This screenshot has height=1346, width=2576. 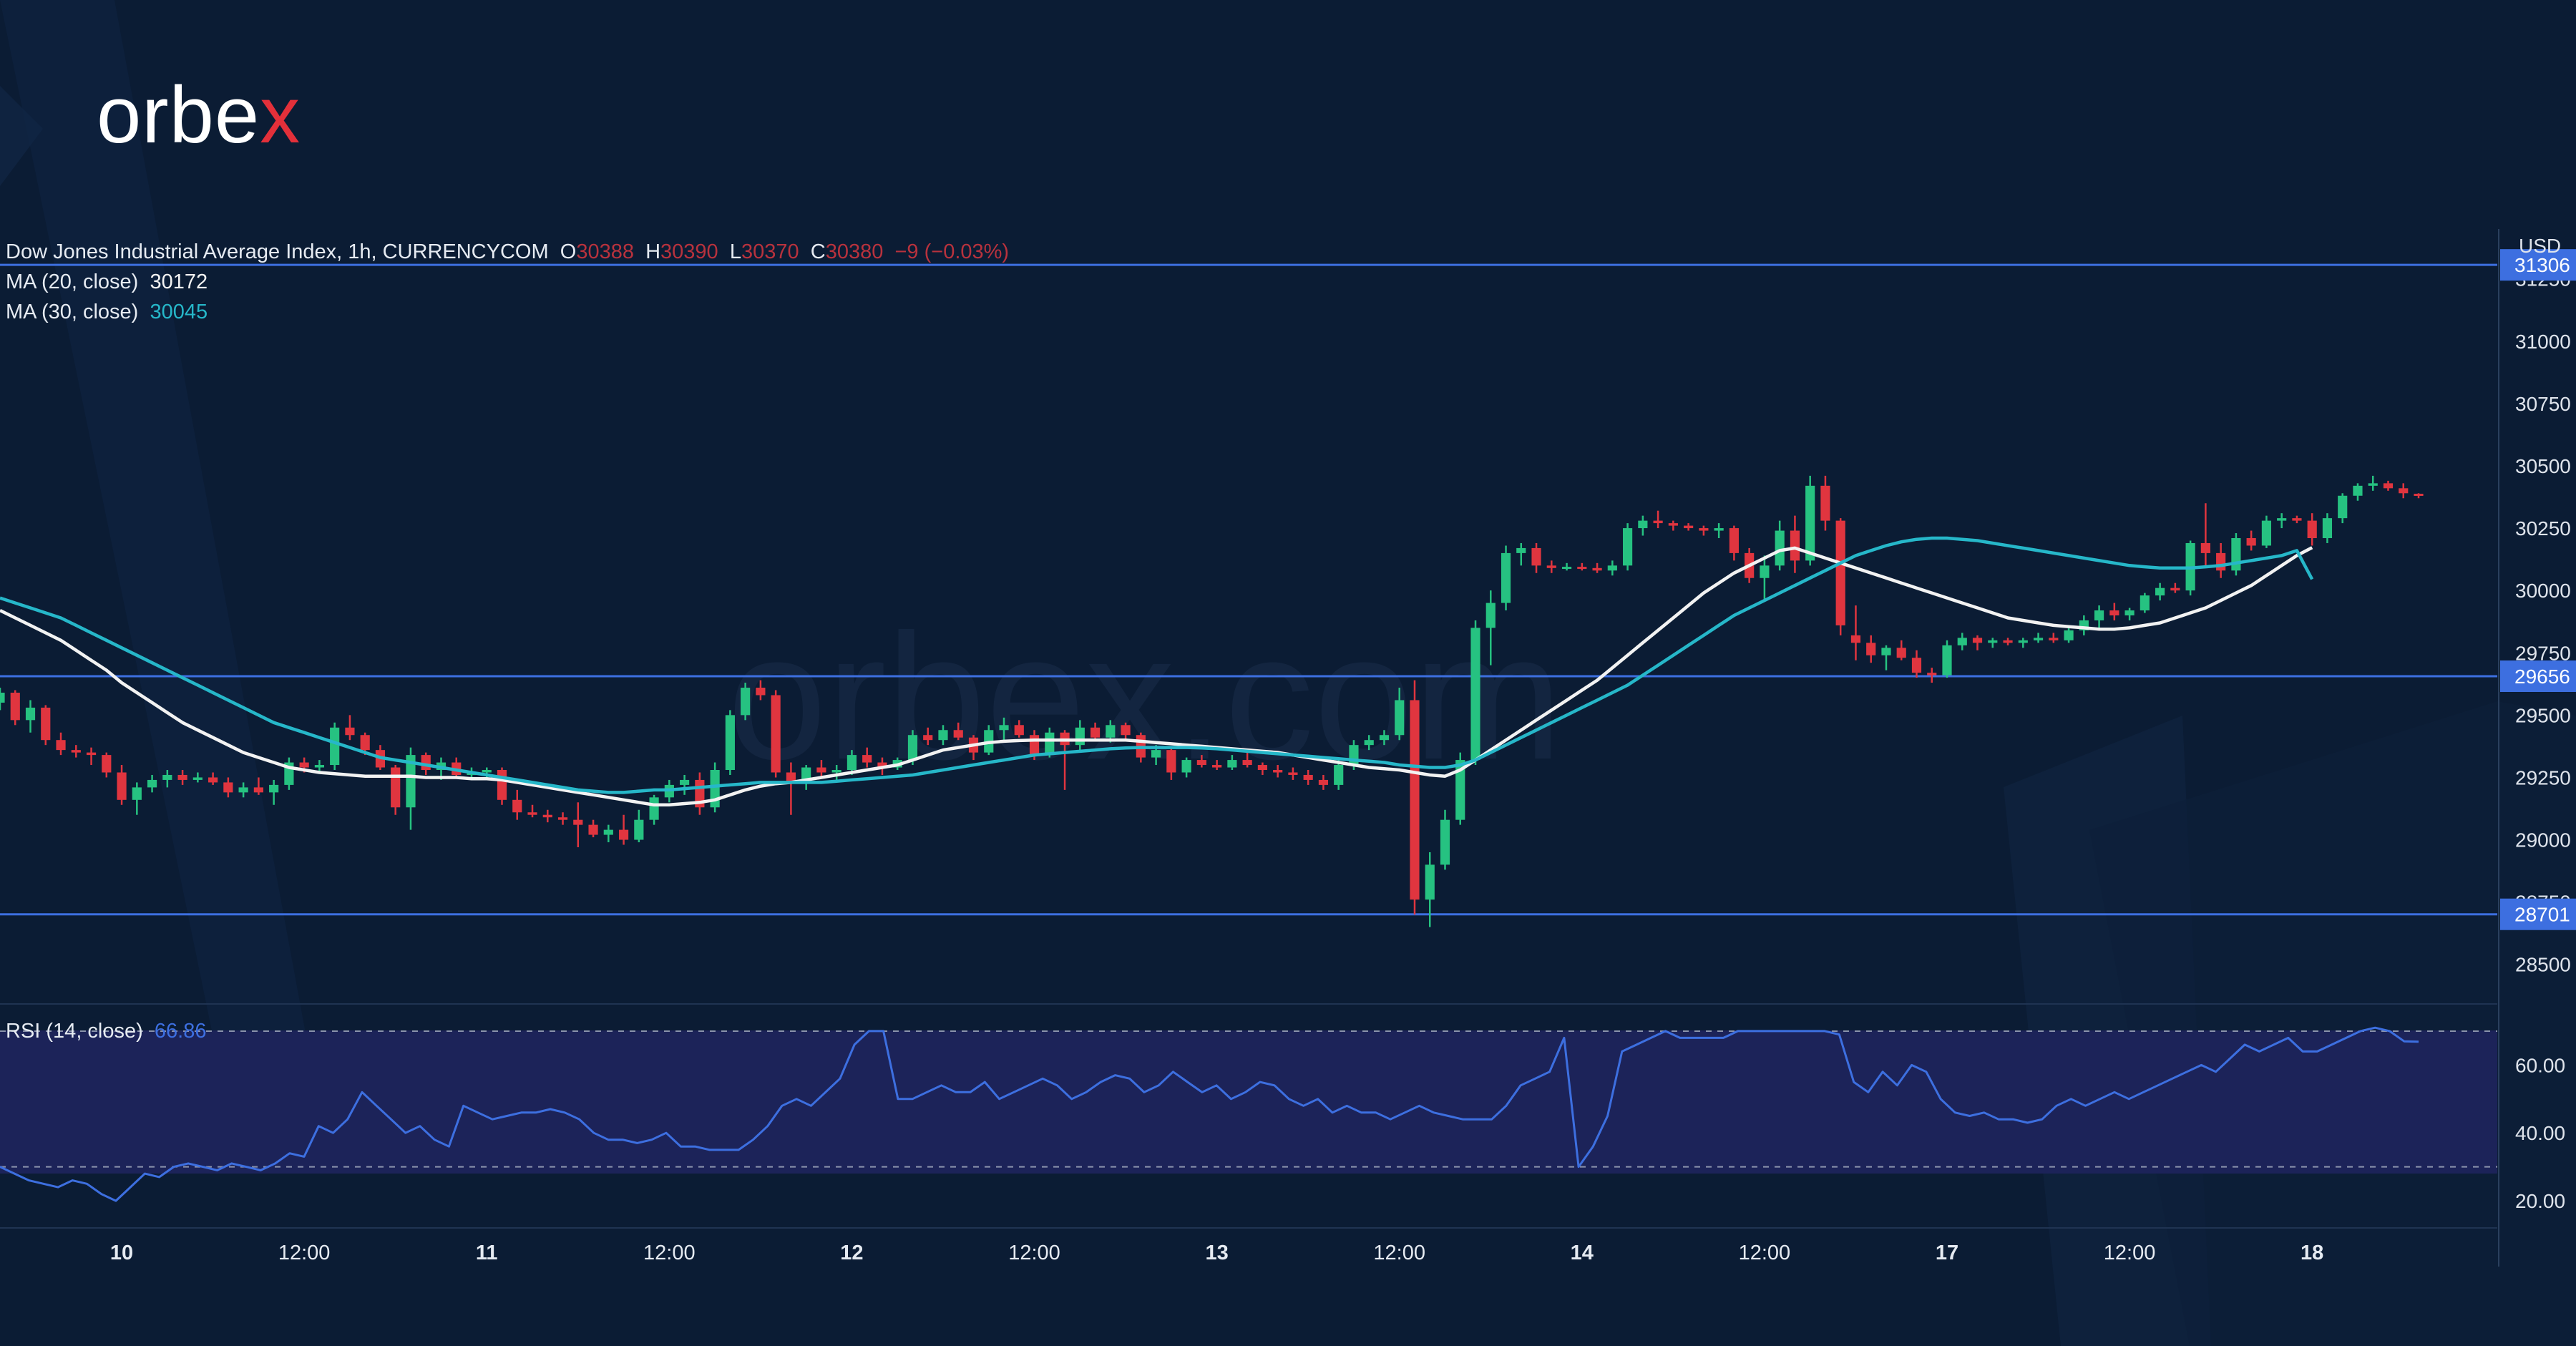 I want to click on time-tick-label: 17, so click(x=1947, y=1253).